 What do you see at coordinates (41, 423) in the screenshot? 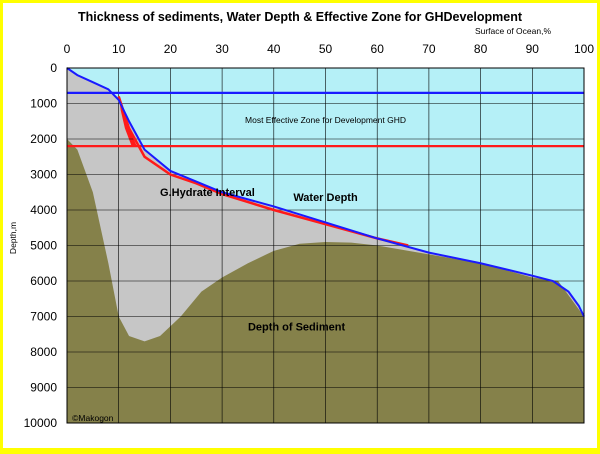
I see `y-tick-label: 10000` at bounding box center [41, 423].